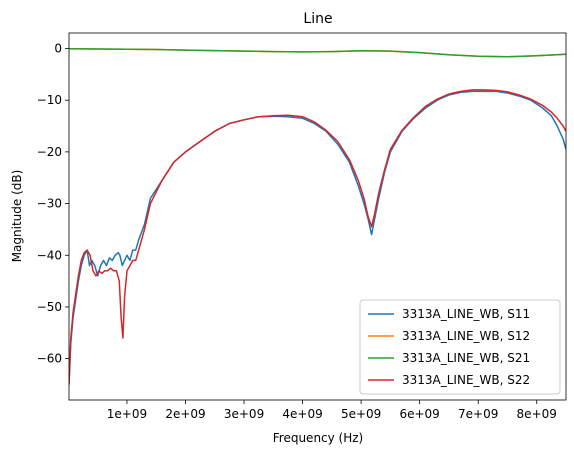 The image size is (574, 455). I want to click on x-axis-label: Frequency (Hz), so click(318, 438).